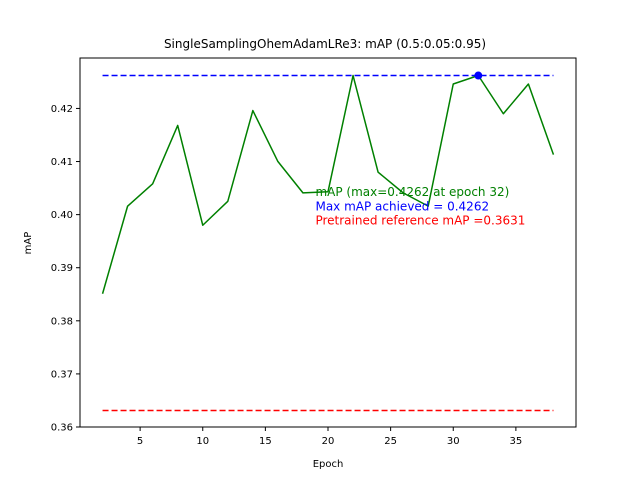 Image resolution: width=640 pixels, height=480 pixels. Describe the element at coordinates (412, 192) in the screenshot. I see `annotation-text: mAP (max=0.4262 at epoch 32)` at that location.